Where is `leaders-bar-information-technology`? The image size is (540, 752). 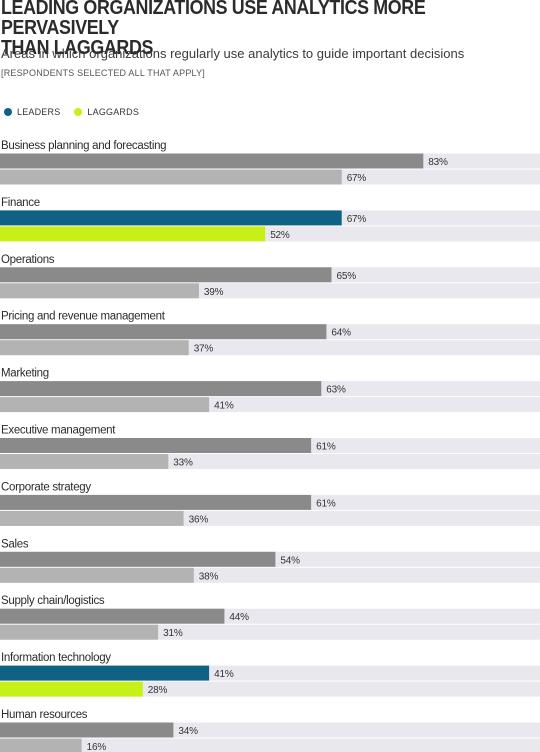
leaders-bar-information-technology is located at coordinates (105, 673).